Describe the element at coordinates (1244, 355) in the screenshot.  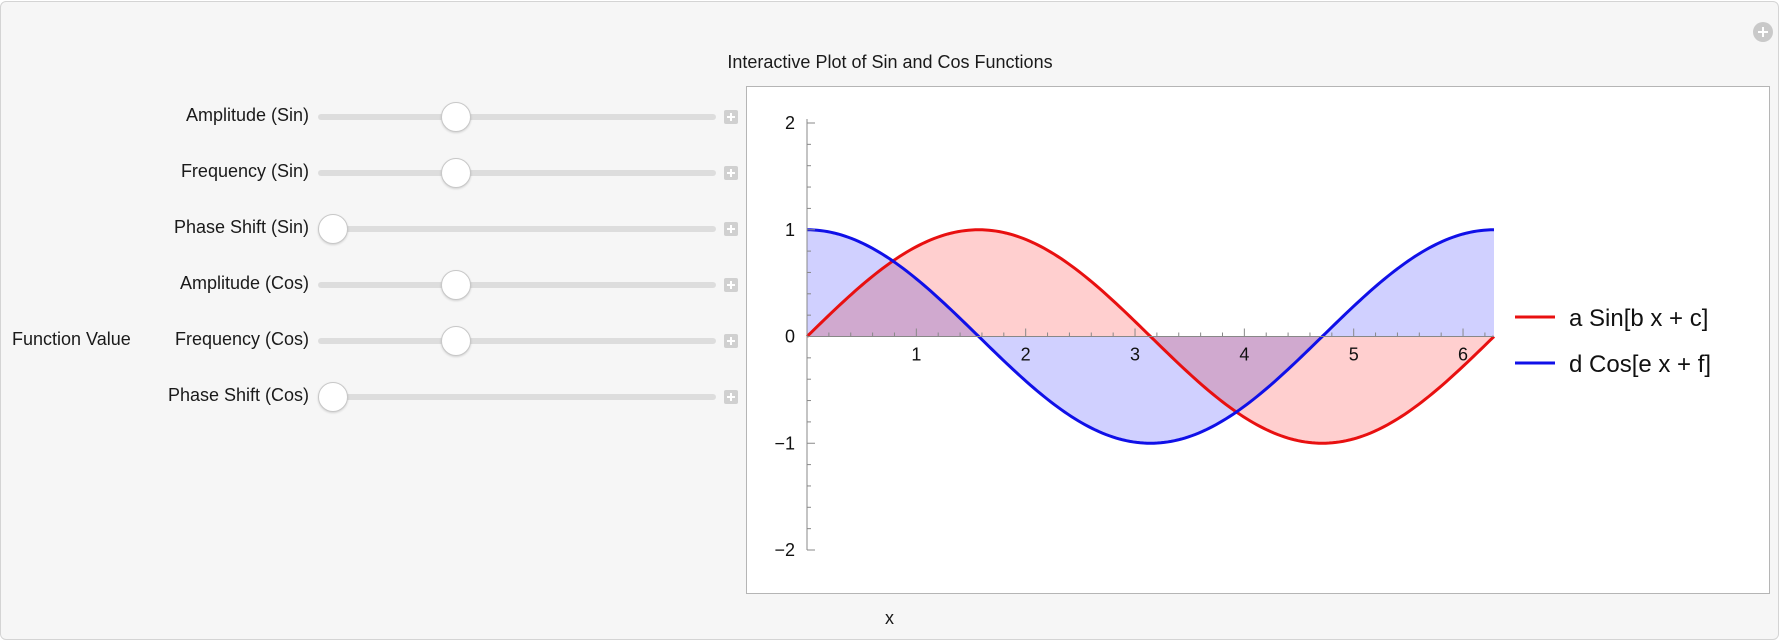
I see `x-tick-label: 4` at that location.